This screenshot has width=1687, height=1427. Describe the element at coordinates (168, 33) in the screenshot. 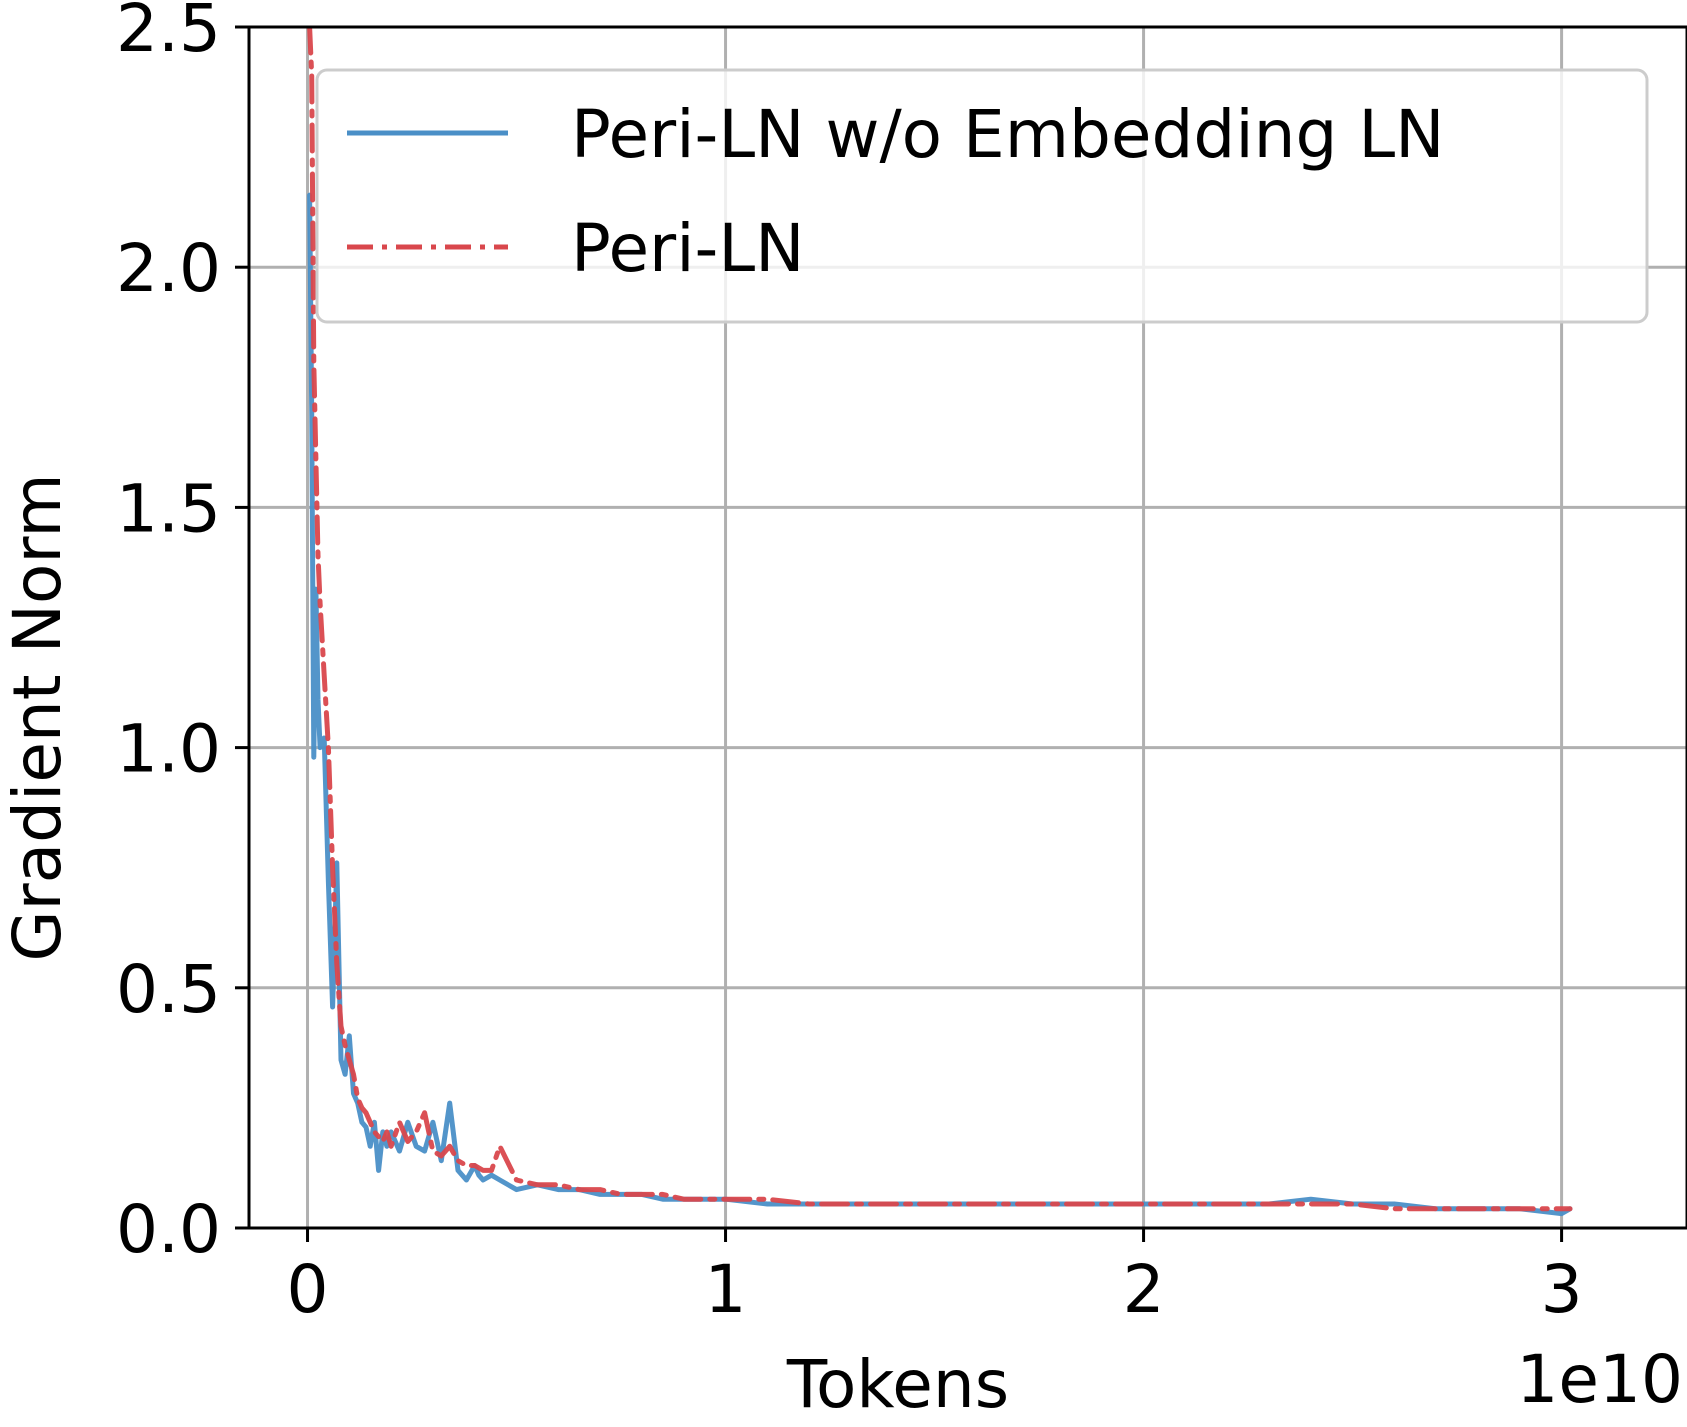

I see `y-tick-label: 2.5` at that location.